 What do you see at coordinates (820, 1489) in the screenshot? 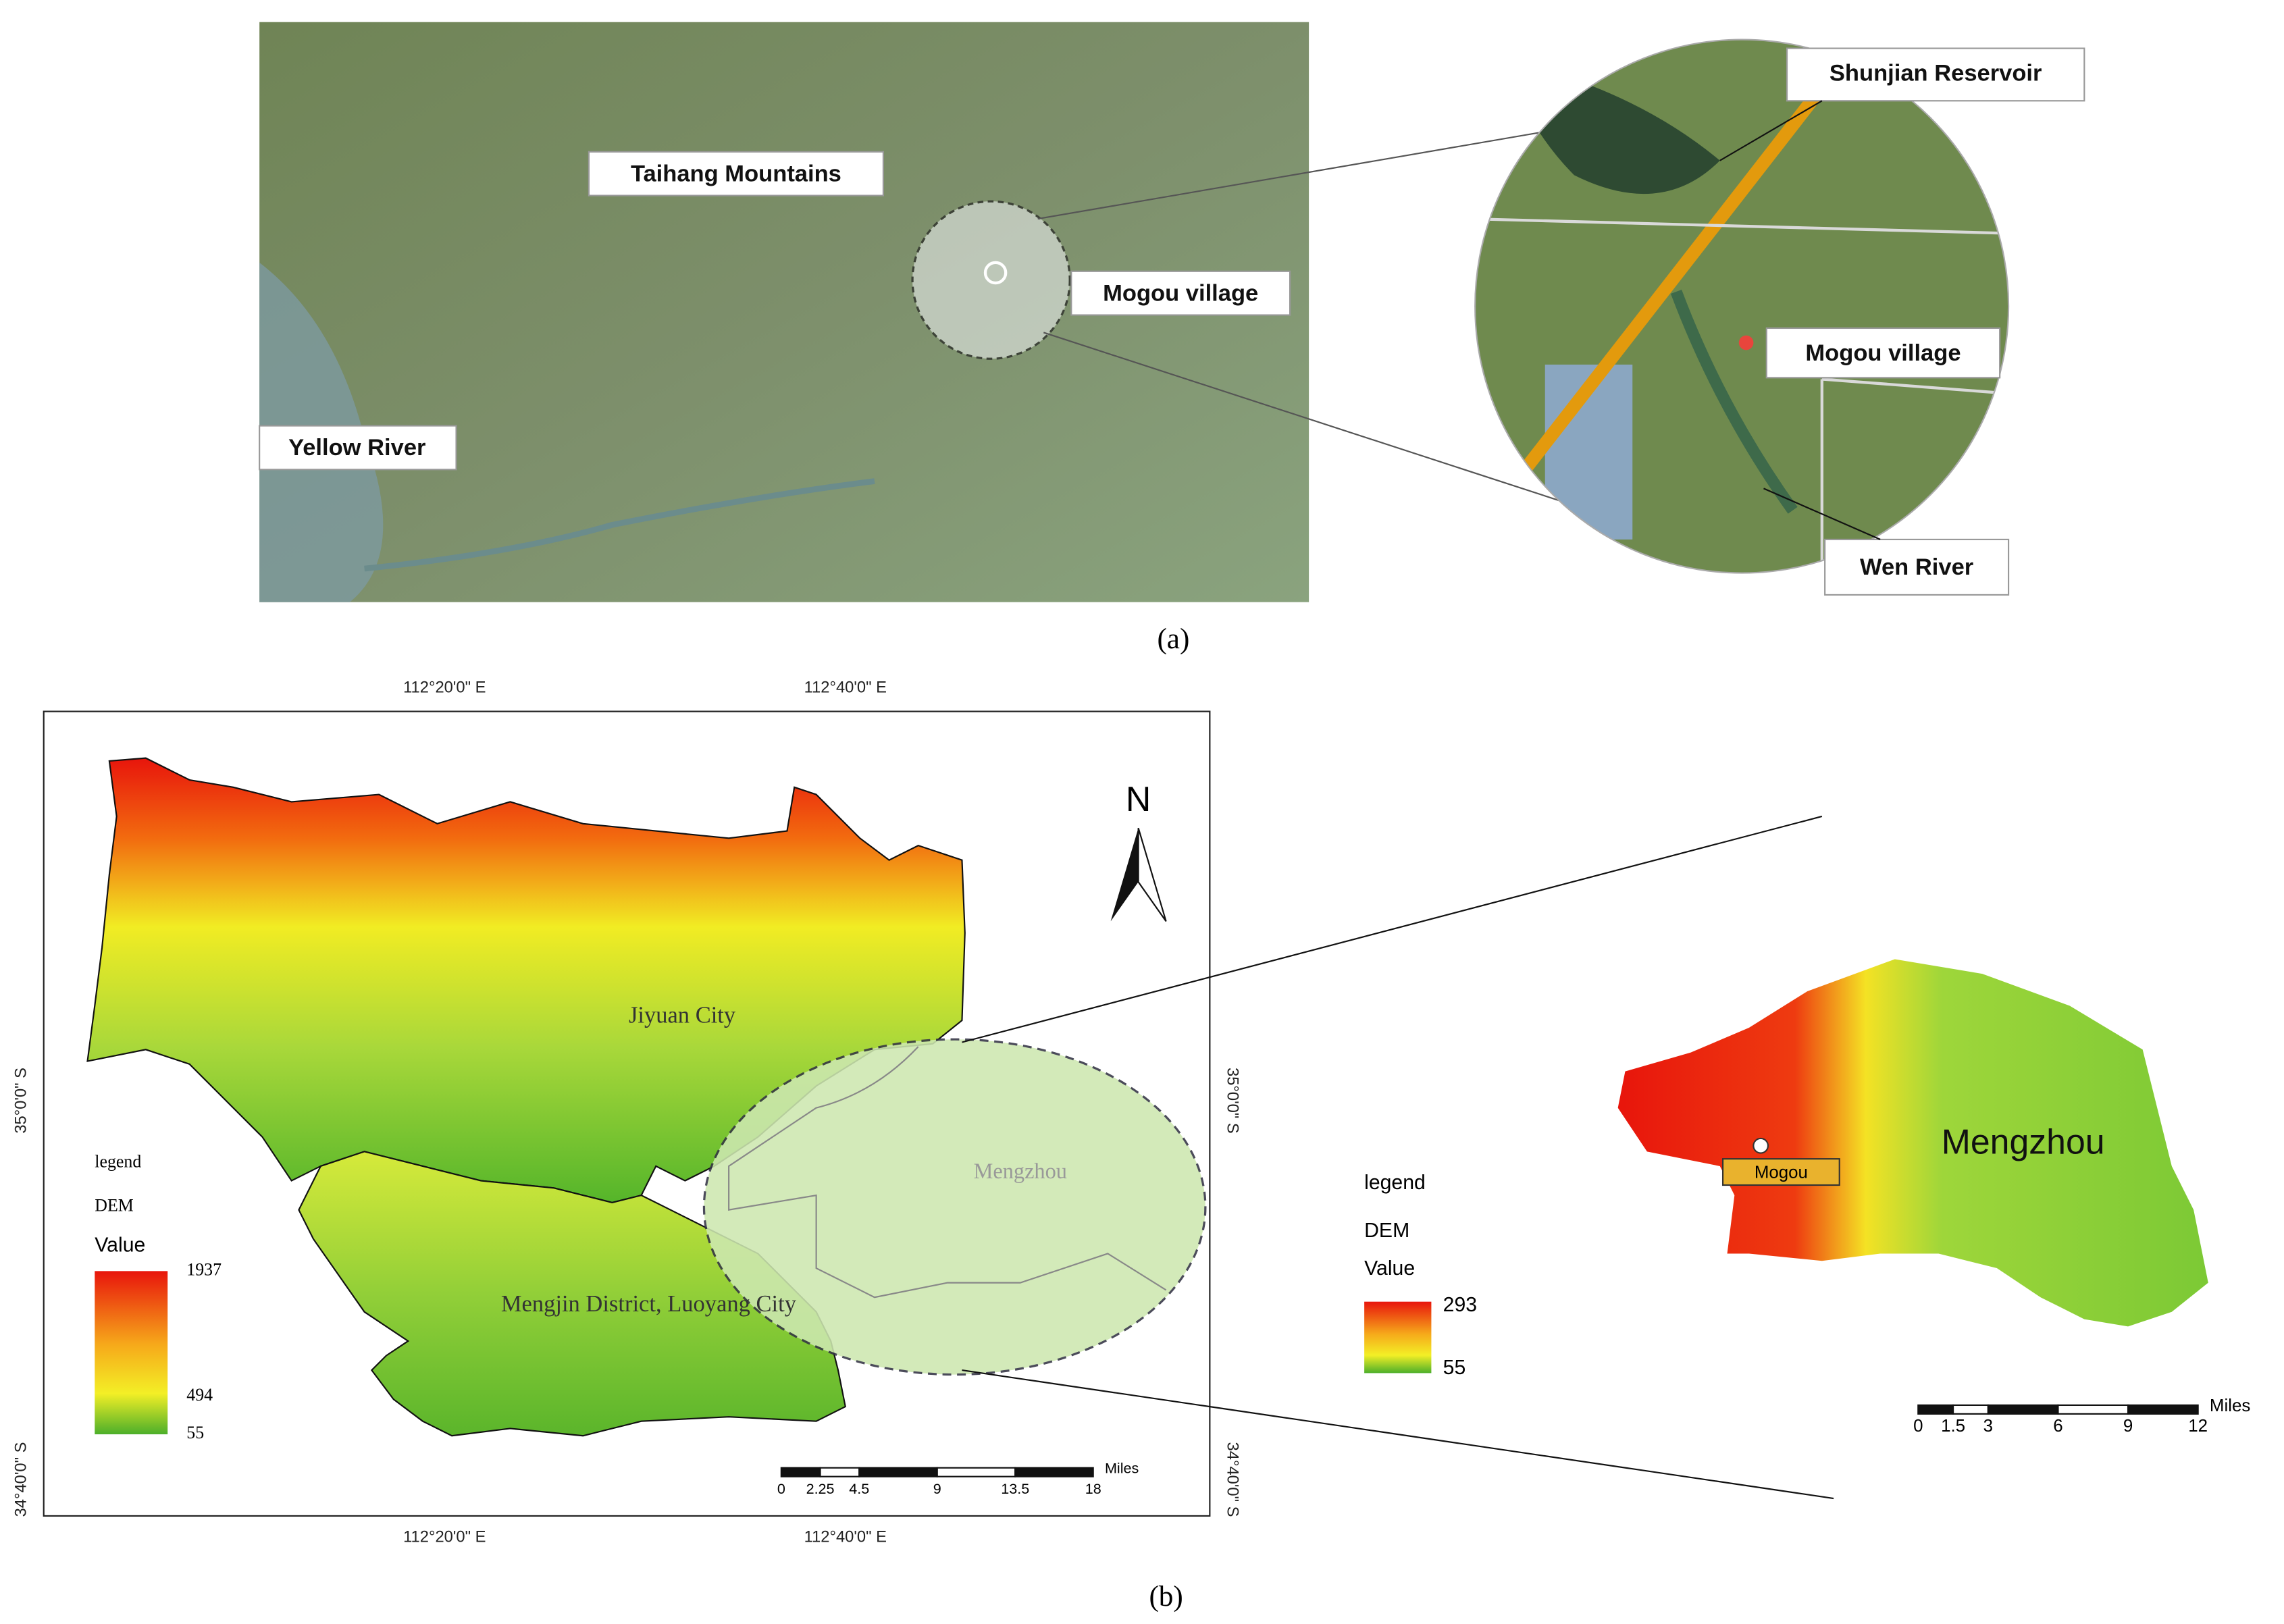
I see `scale-label: 2.25` at bounding box center [820, 1489].